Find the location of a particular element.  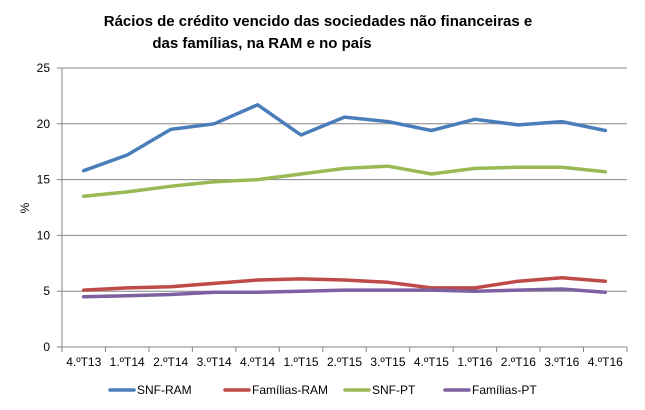

y-tick-label: 15 is located at coordinates (44, 180).